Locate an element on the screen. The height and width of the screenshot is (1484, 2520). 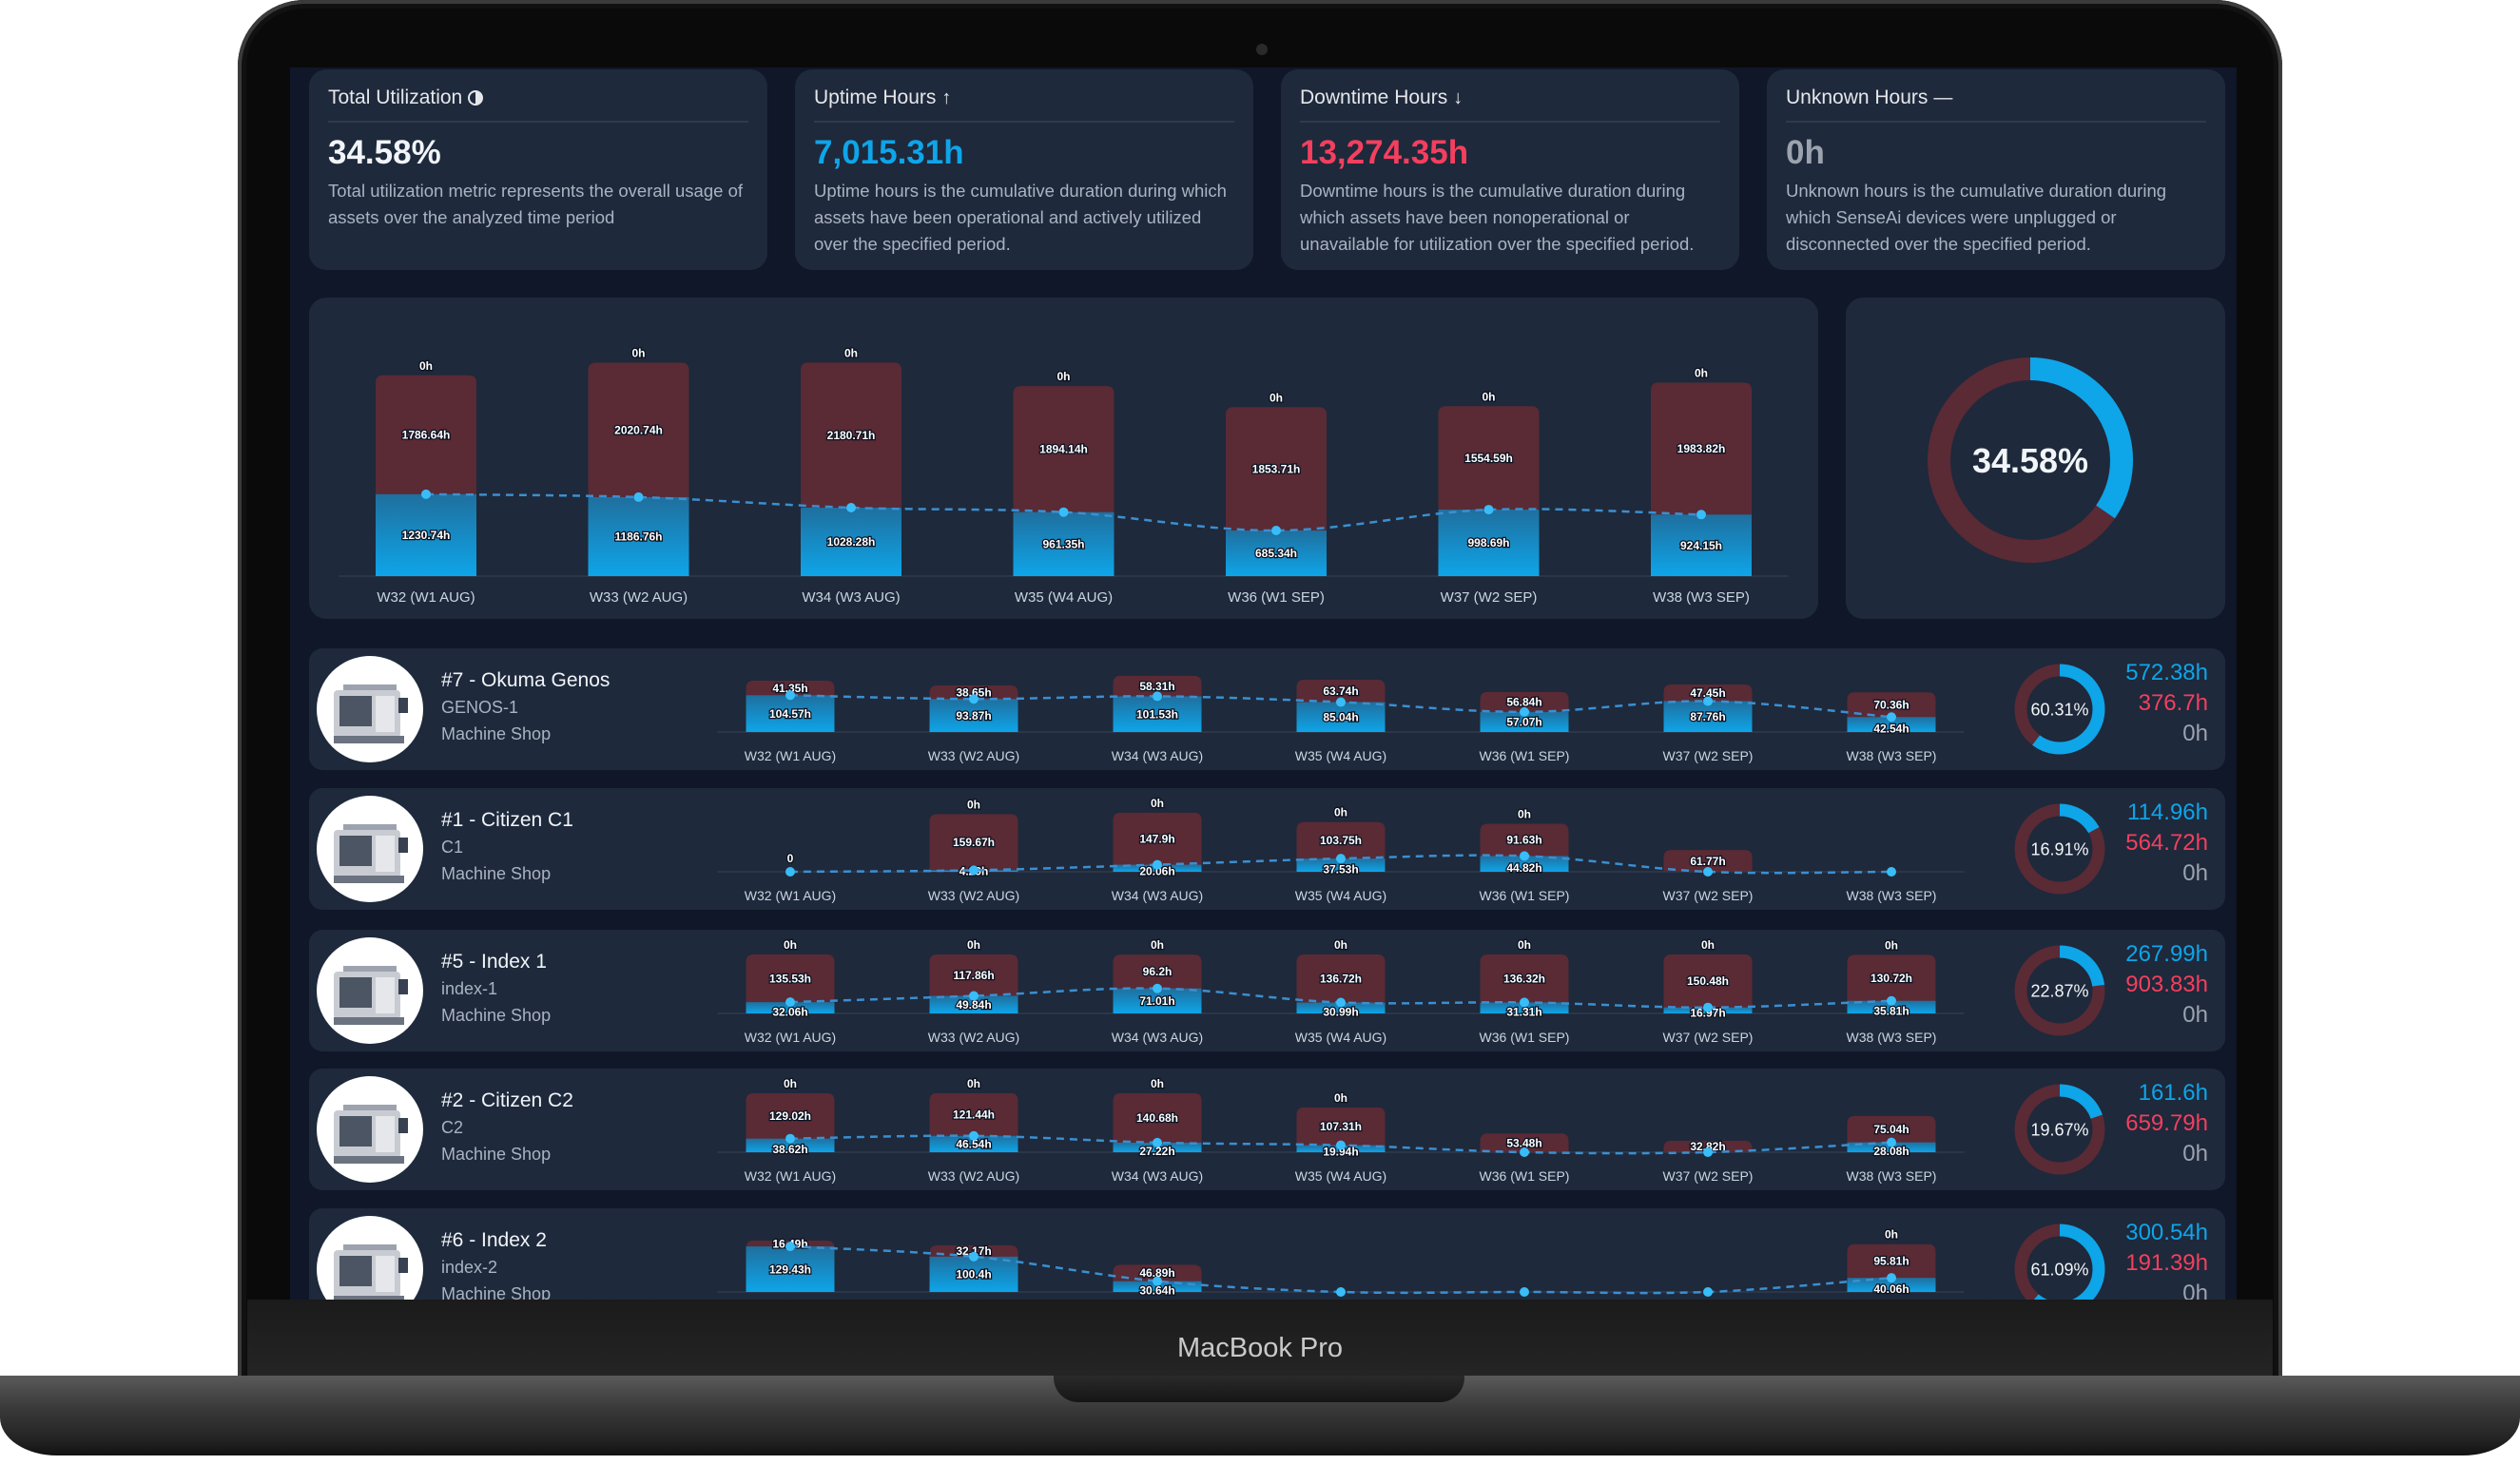
bar-group: 58.31h 101.53h is located at coordinates (1157, 703).